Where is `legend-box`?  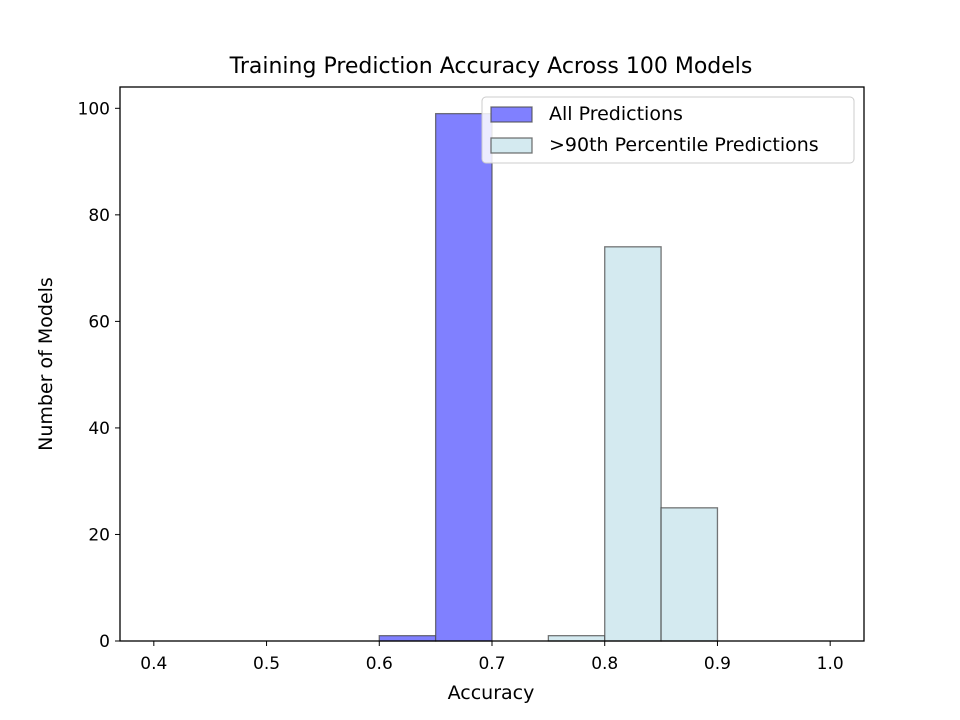
legend-box is located at coordinates (668, 130).